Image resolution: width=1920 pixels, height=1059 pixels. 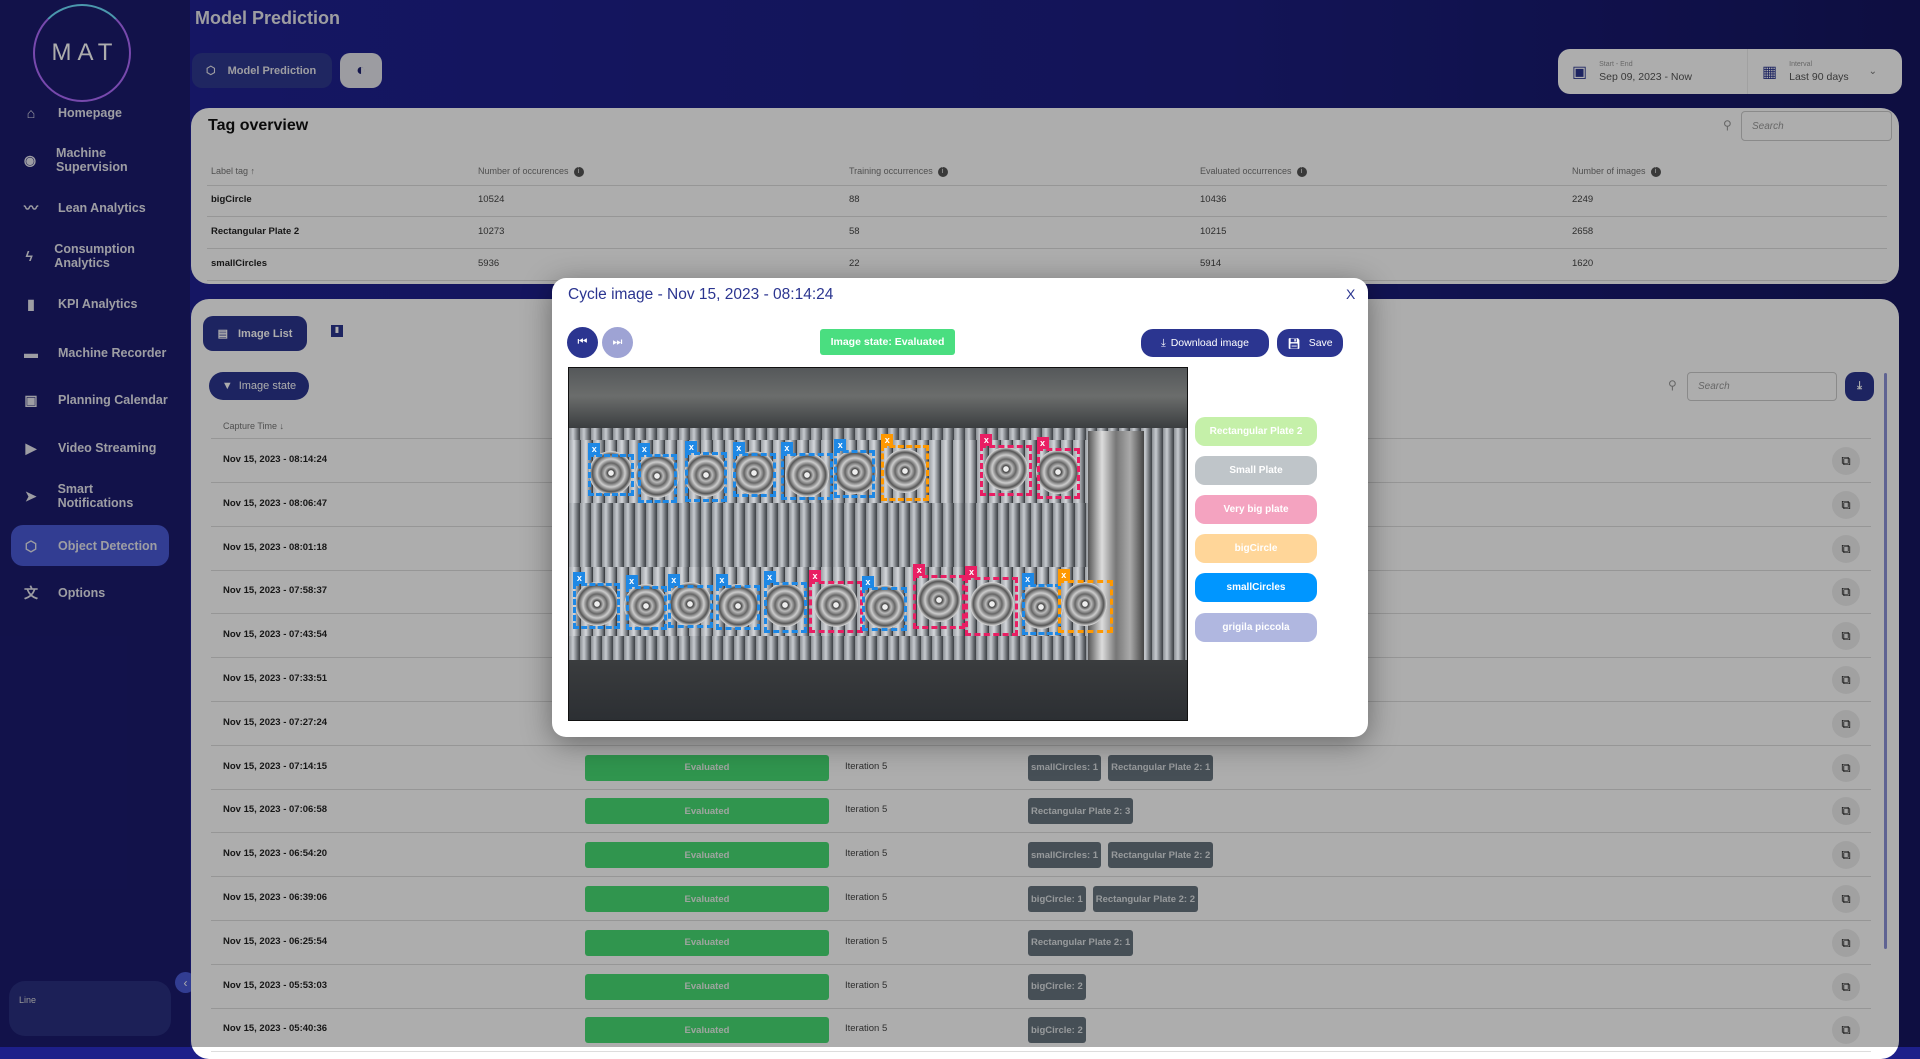 I want to click on column-header: Training occurrences i, so click(x=898, y=171).